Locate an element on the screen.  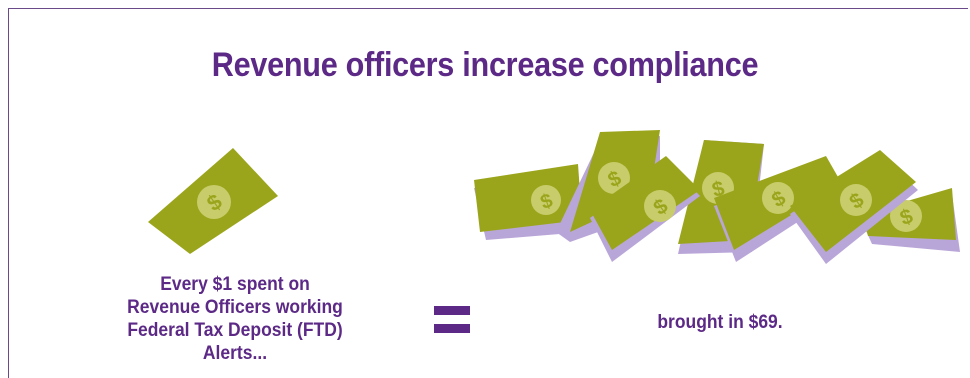
spend-caption-line: Every $1 spent on is located at coordinates (235, 284).